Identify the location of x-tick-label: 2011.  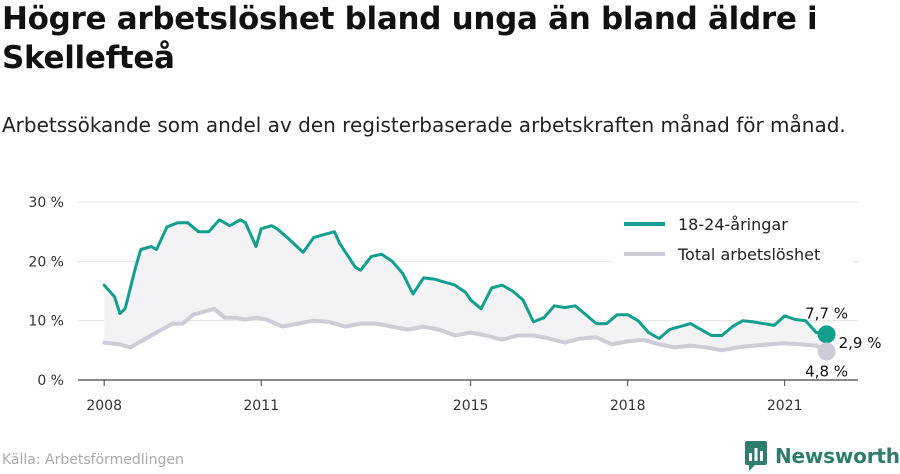
(261, 406).